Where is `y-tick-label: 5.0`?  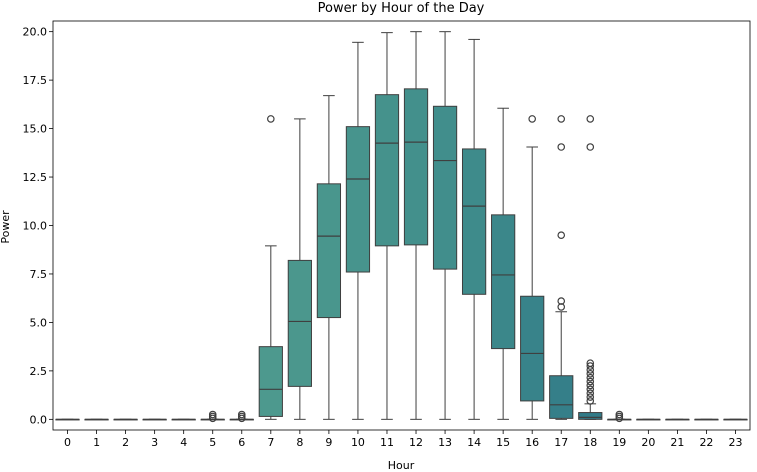 y-tick-label: 5.0 is located at coordinates (39, 322).